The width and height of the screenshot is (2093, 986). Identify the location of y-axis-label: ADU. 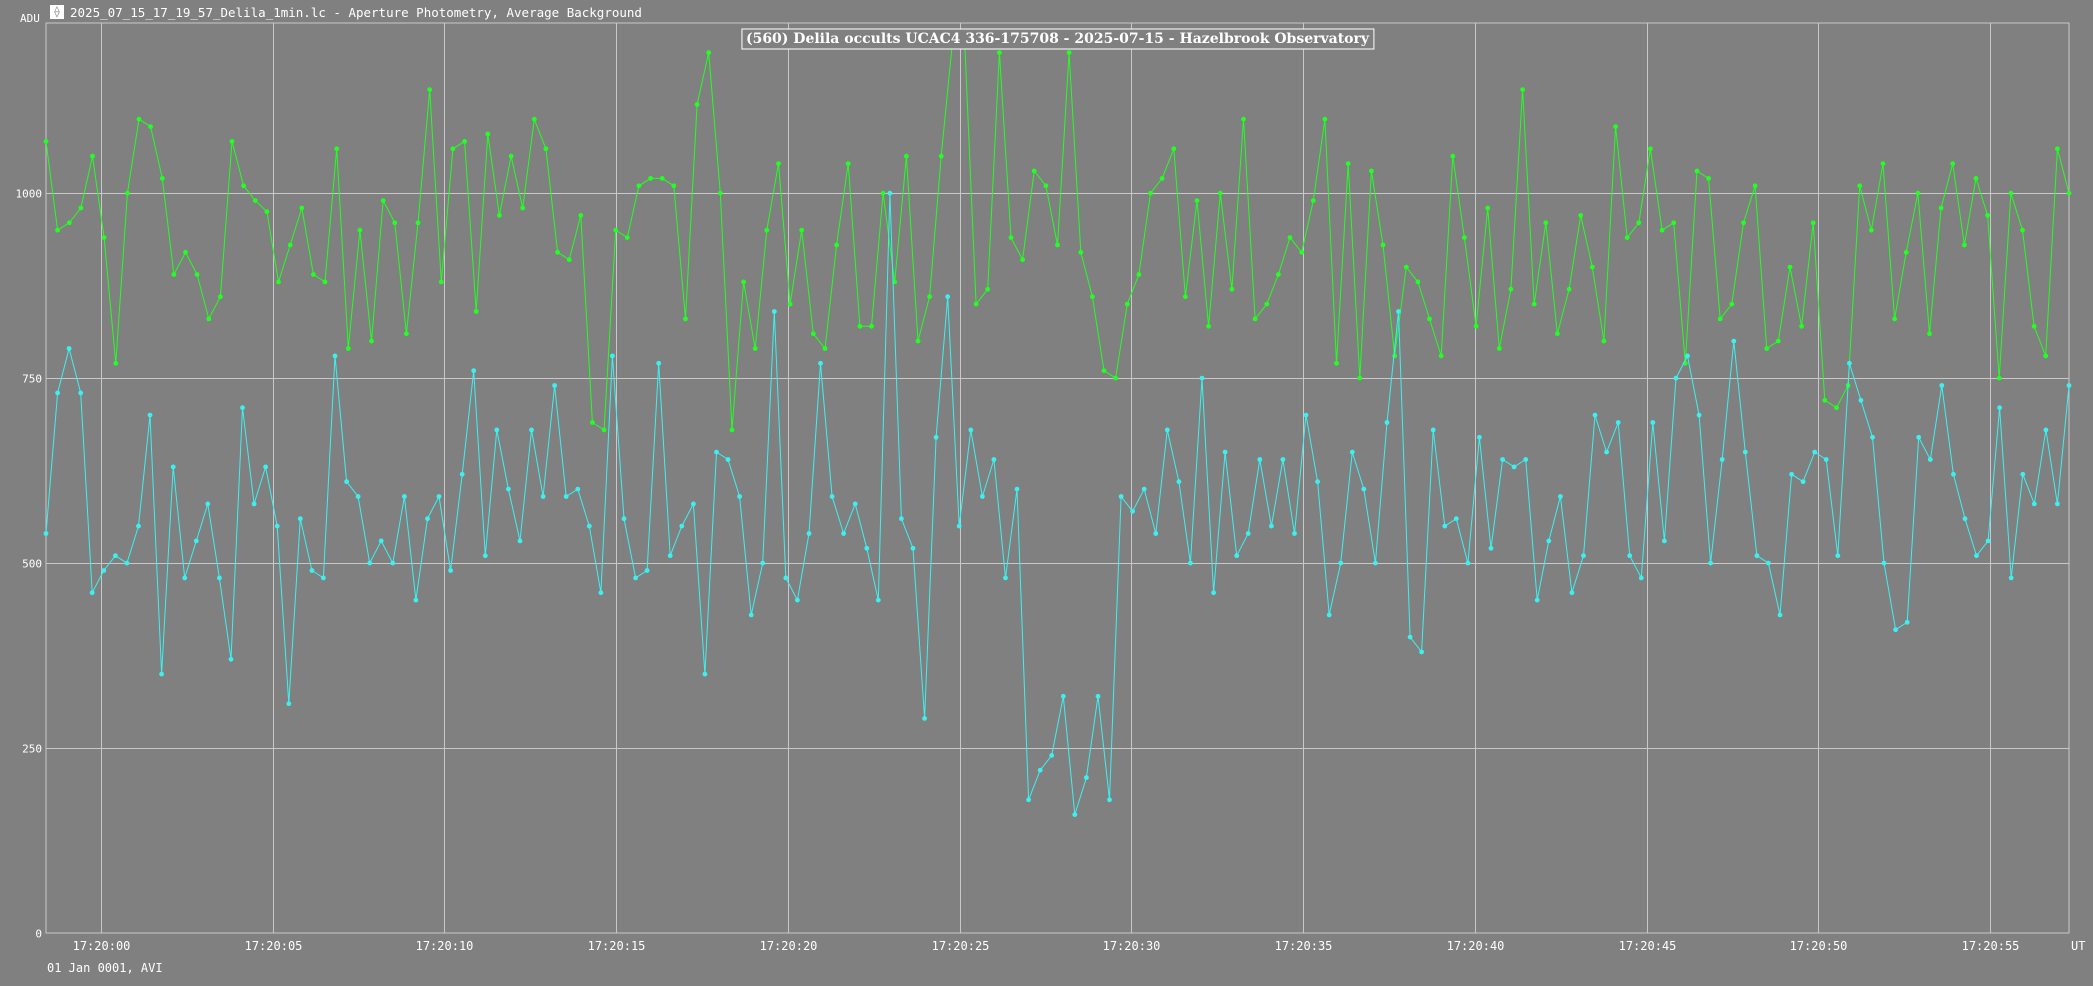
(30, 18).